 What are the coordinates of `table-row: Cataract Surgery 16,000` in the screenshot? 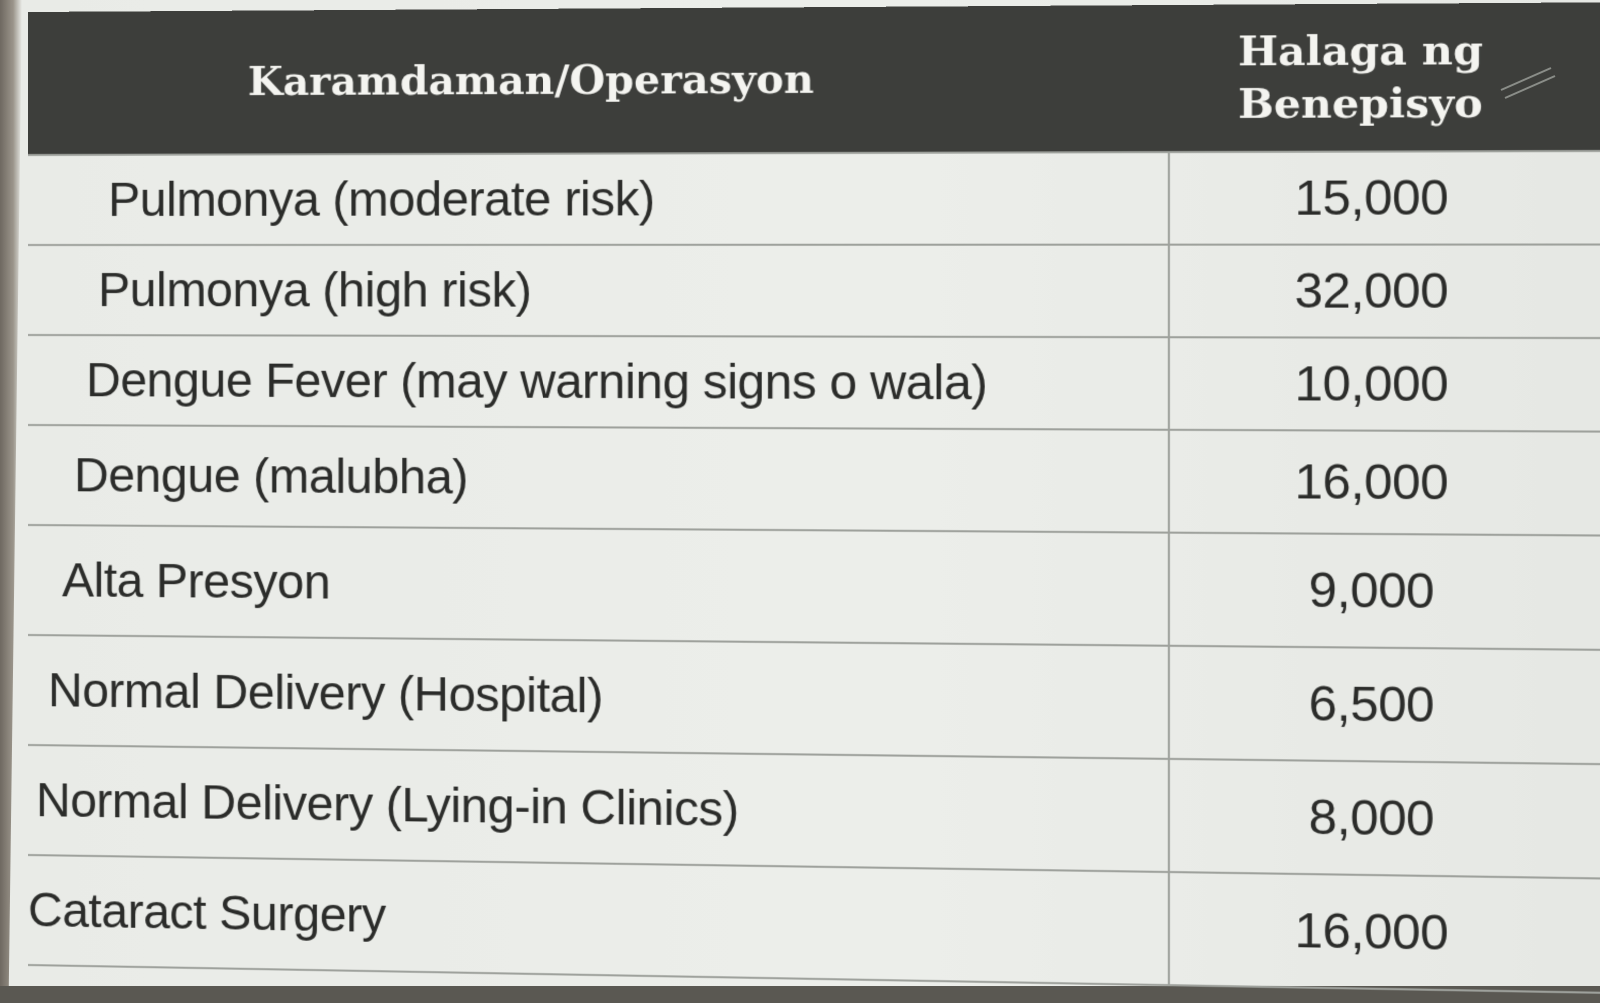 It's located at (814, 924).